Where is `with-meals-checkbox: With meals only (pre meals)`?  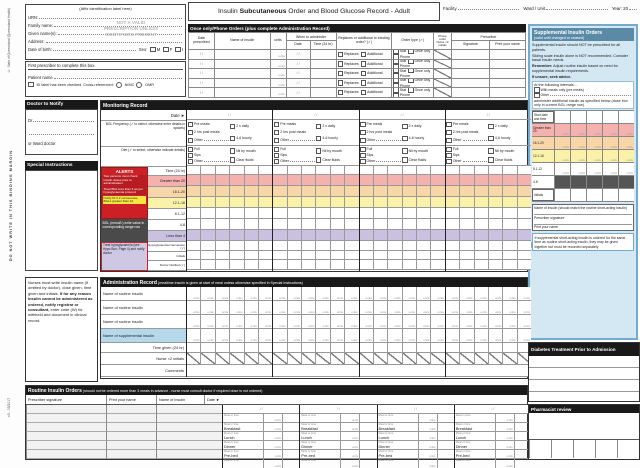
with-meals-checkbox: With meals only (pre meals) is located at coordinates (583, 90).